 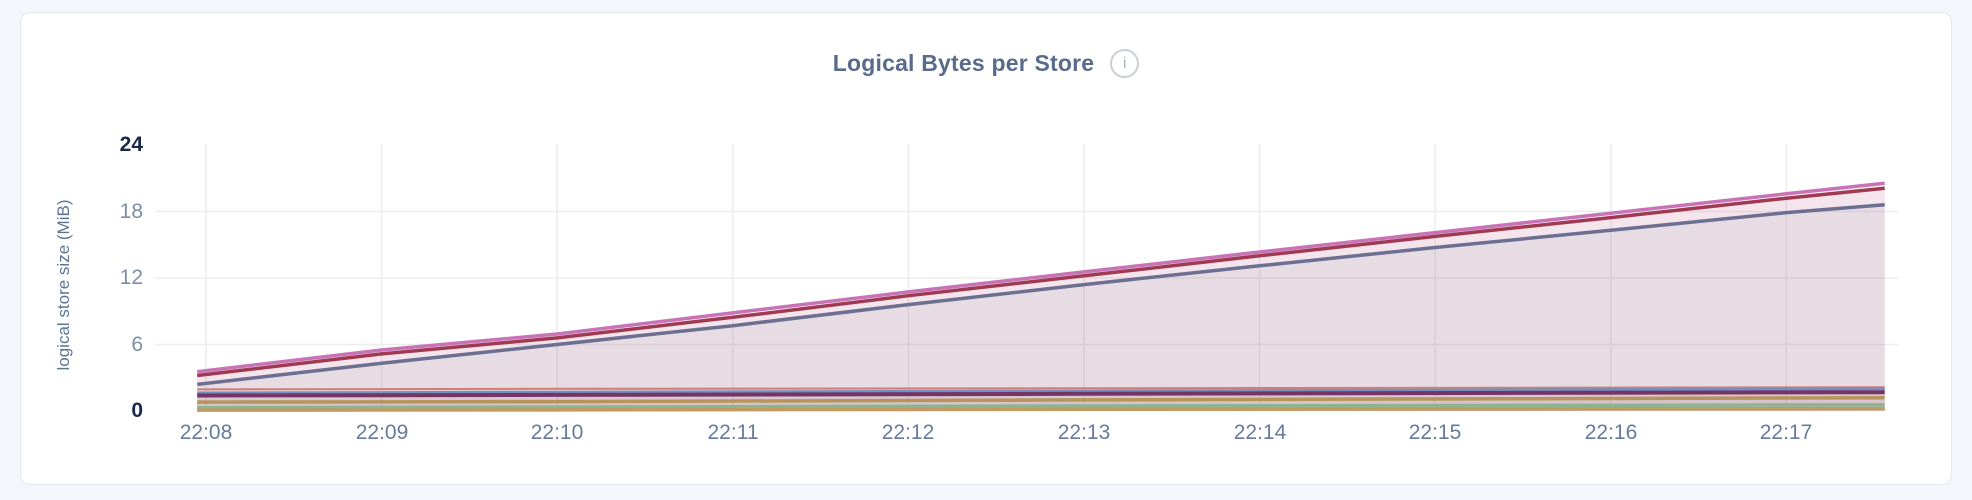 What do you see at coordinates (557, 432) in the screenshot?
I see `x-tick-label-22-10: 22:10` at bounding box center [557, 432].